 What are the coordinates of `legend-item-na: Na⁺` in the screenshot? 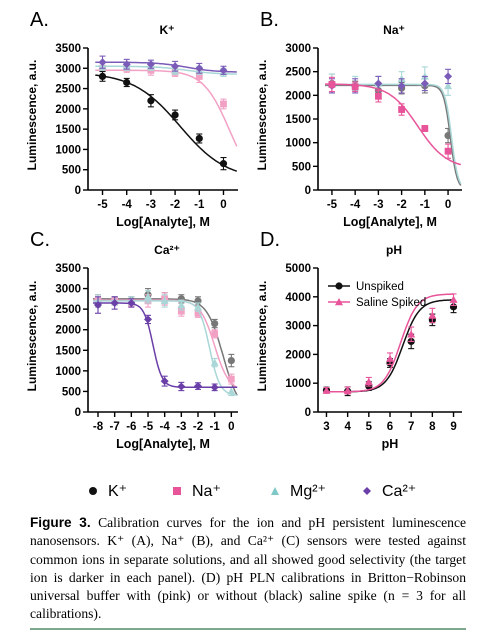 It's located at (196, 491).